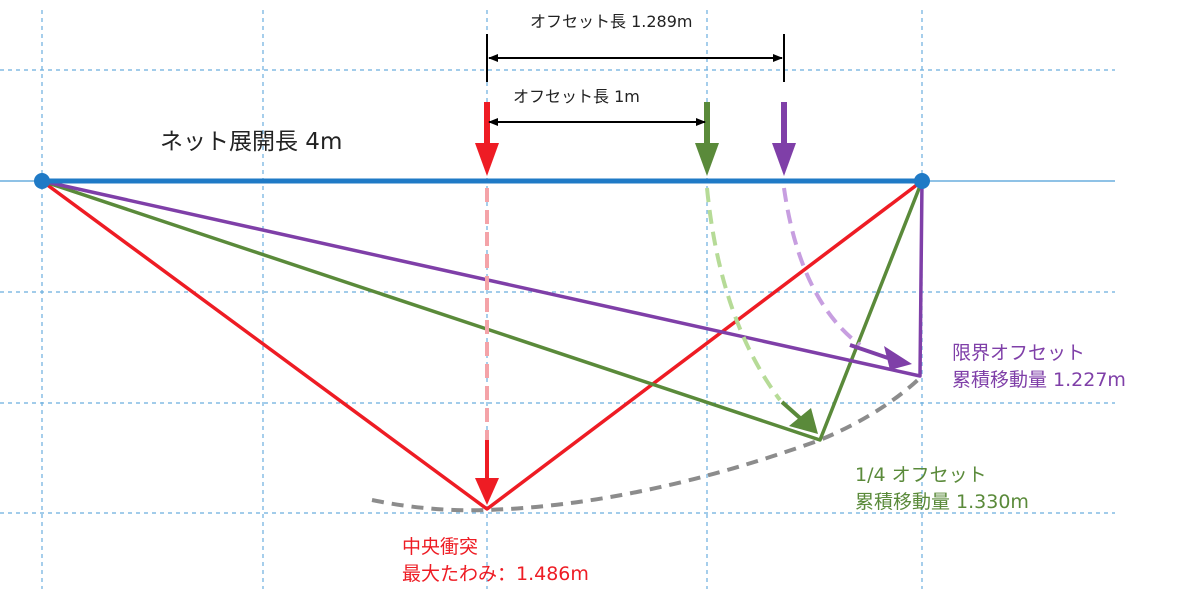 This screenshot has height=589, width=1190. I want to click on offset-long-label: オフセット長 1.289m, so click(611, 21).